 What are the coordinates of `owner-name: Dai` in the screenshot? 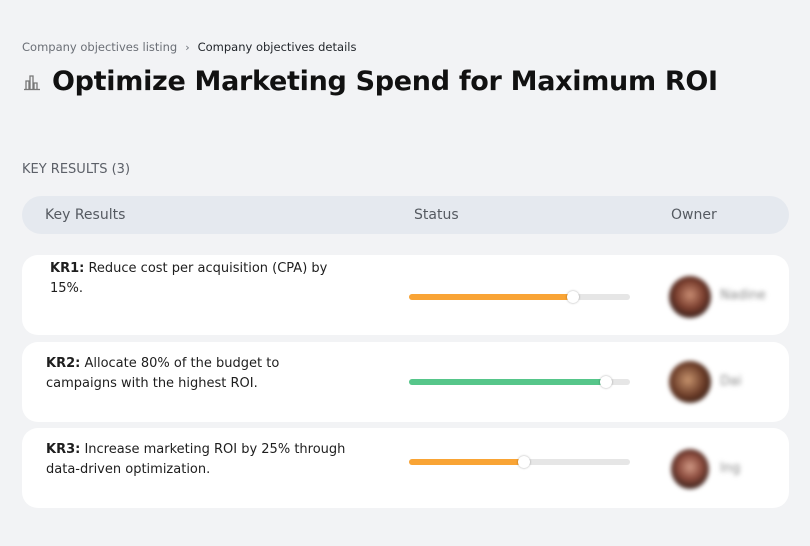 It's located at (731, 381).